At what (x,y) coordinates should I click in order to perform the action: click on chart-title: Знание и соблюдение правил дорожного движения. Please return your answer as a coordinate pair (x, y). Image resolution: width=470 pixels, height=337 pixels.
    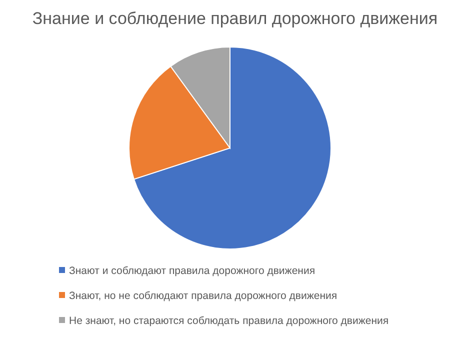
    Looking at the image, I should click on (235, 18).